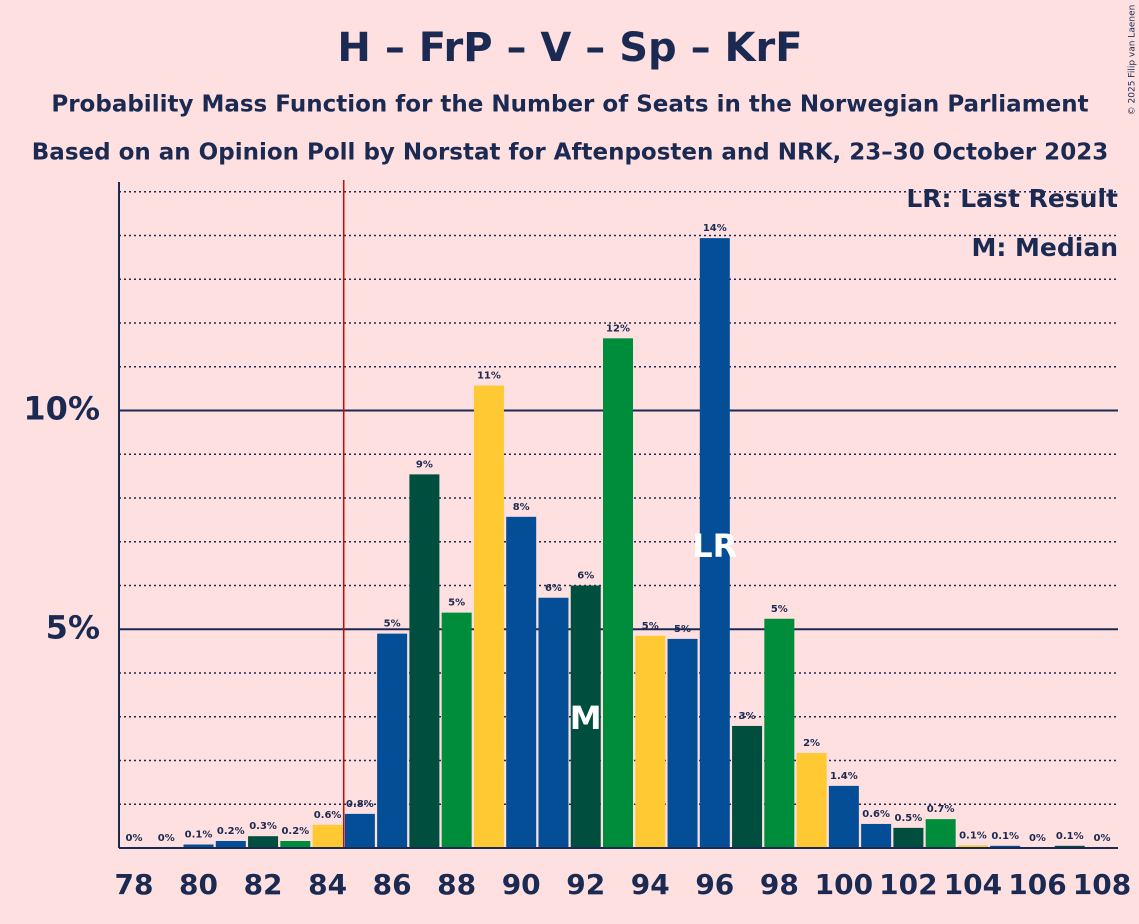 Image resolution: width=1139 pixels, height=924 pixels. I want to click on x-tick-label: 92, so click(585, 884).